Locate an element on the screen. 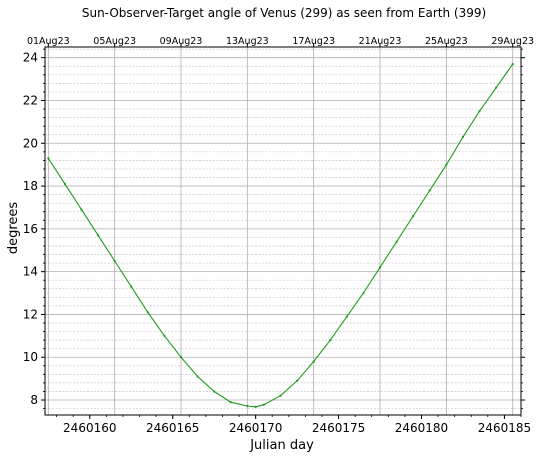 The image size is (540, 458). x-tick-label: 2460180 is located at coordinates (421, 428).